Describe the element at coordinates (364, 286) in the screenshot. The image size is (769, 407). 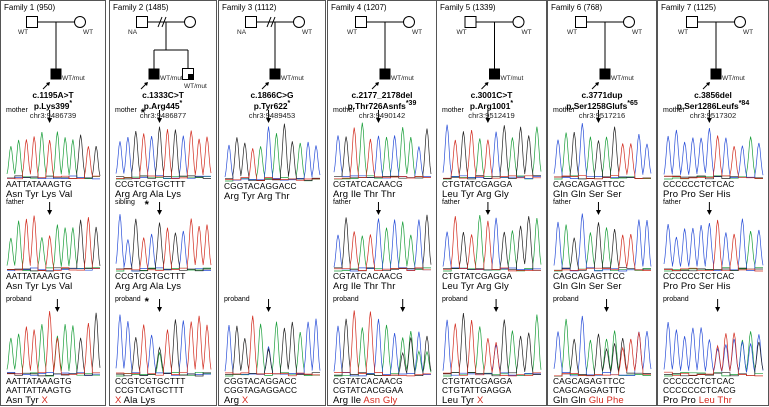
I see `amino-acid-row: Arg Ile Thr Thr` at that location.